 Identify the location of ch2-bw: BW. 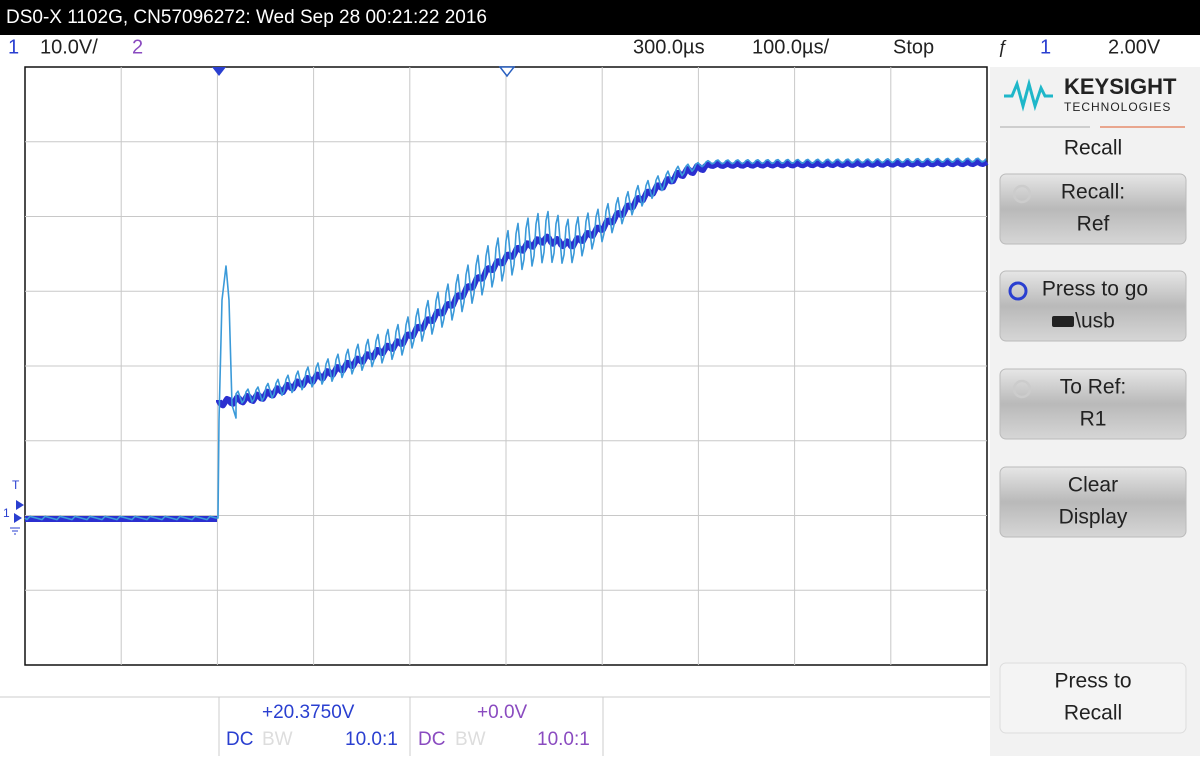
(470, 739).